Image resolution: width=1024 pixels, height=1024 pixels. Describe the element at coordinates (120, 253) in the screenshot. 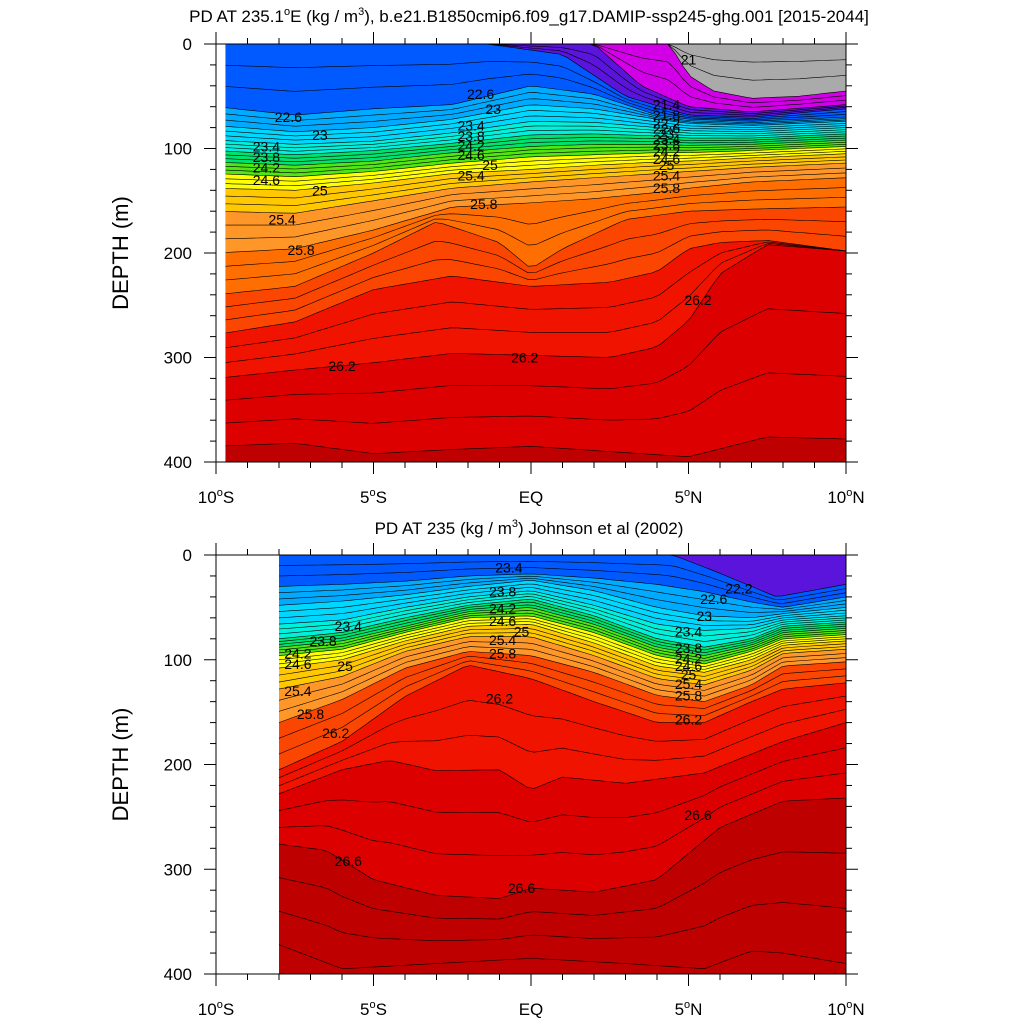

I see `y-axis-label: DEPTH (m)` at that location.